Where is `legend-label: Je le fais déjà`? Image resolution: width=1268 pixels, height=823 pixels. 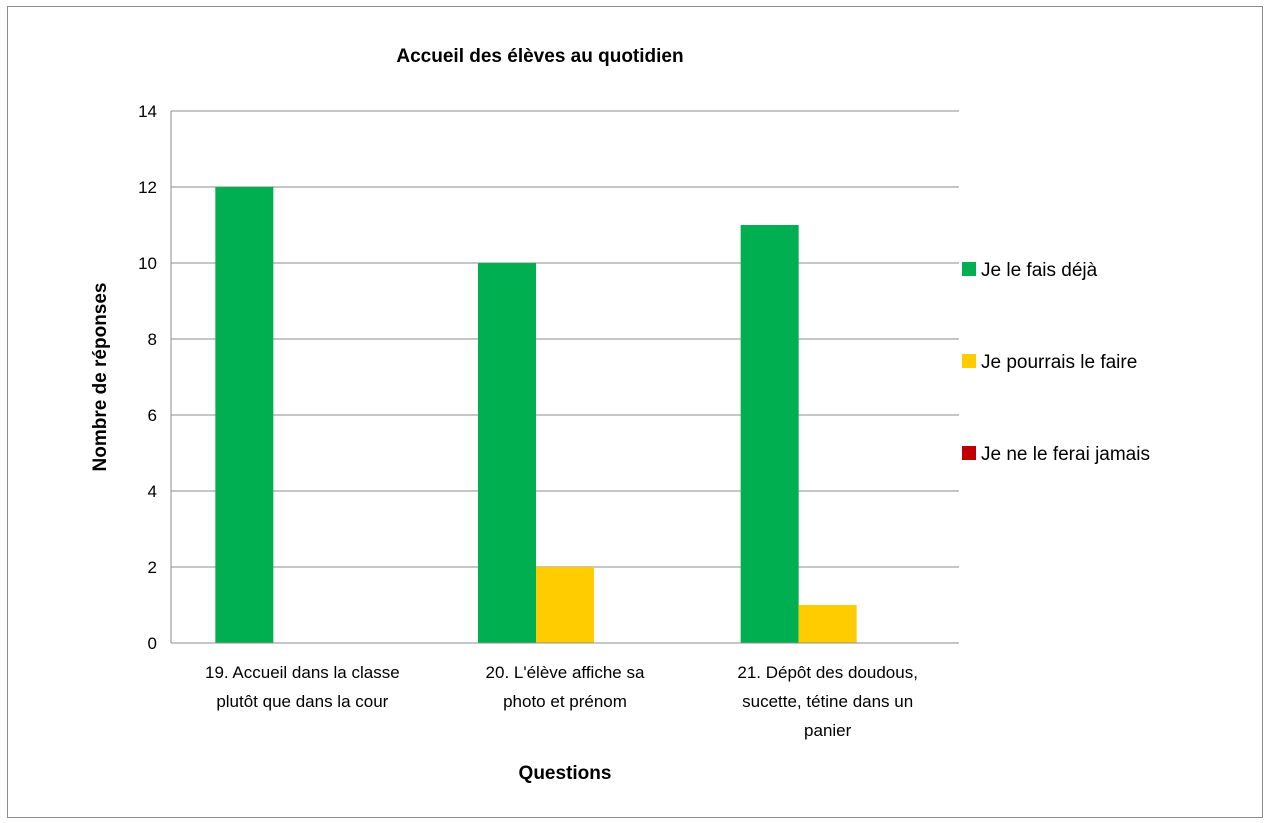
legend-label: Je le fais déjà is located at coordinates (1039, 270).